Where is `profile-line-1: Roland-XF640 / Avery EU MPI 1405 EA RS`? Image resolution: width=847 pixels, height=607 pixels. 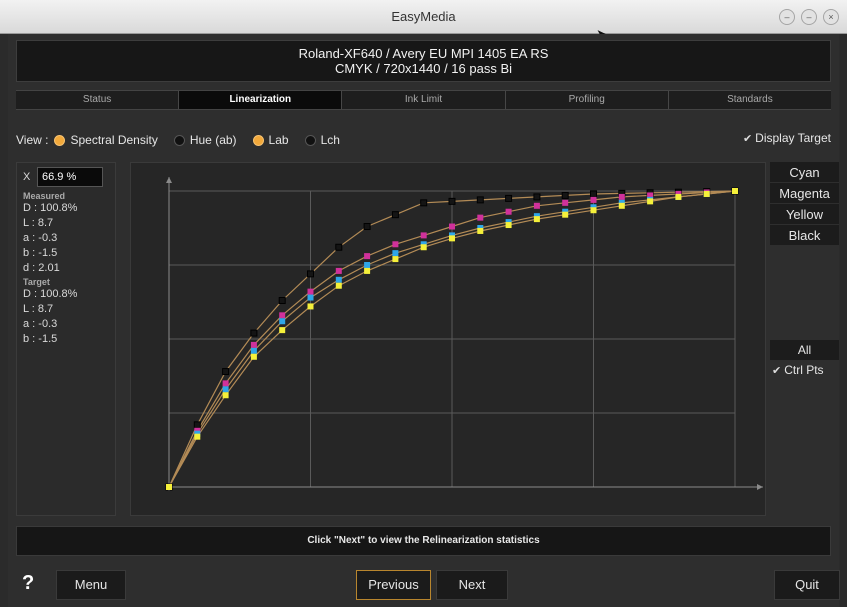
profile-line-1: Roland-XF640 / Avery EU MPI 1405 EA RS is located at coordinates (423, 53).